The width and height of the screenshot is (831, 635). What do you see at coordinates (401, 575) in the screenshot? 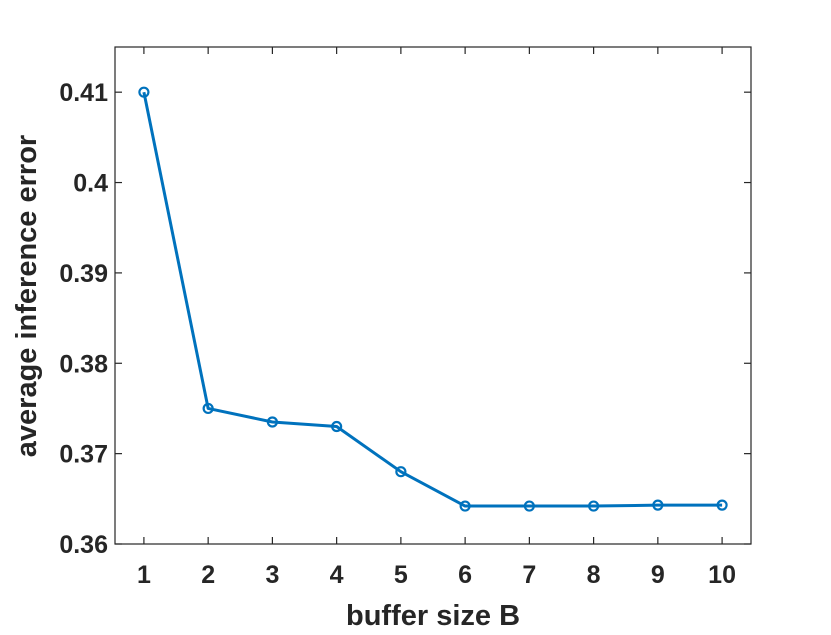
I see `x-tick-label: 5` at bounding box center [401, 575].